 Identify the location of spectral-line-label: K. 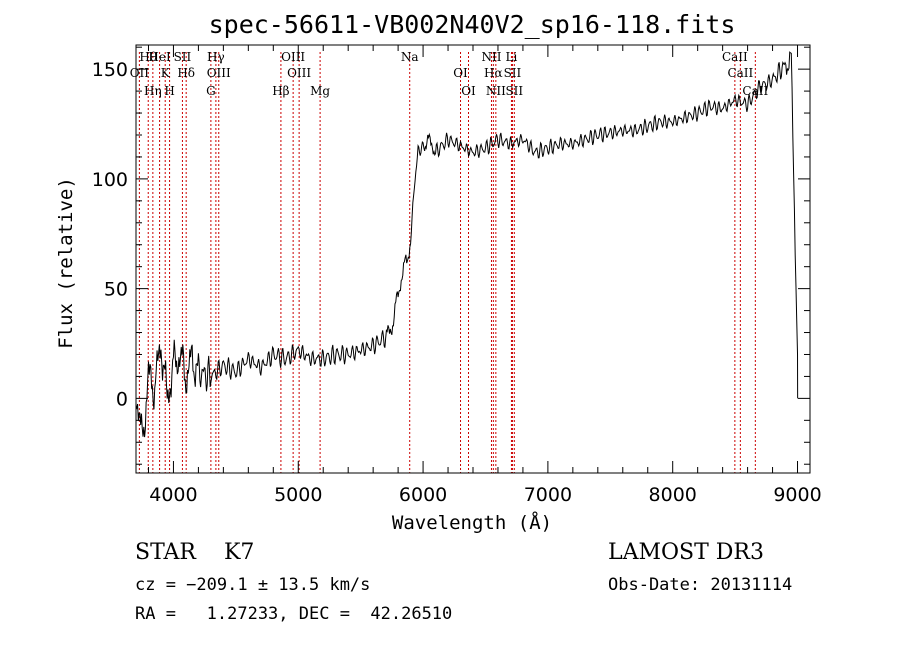
(166, 73).